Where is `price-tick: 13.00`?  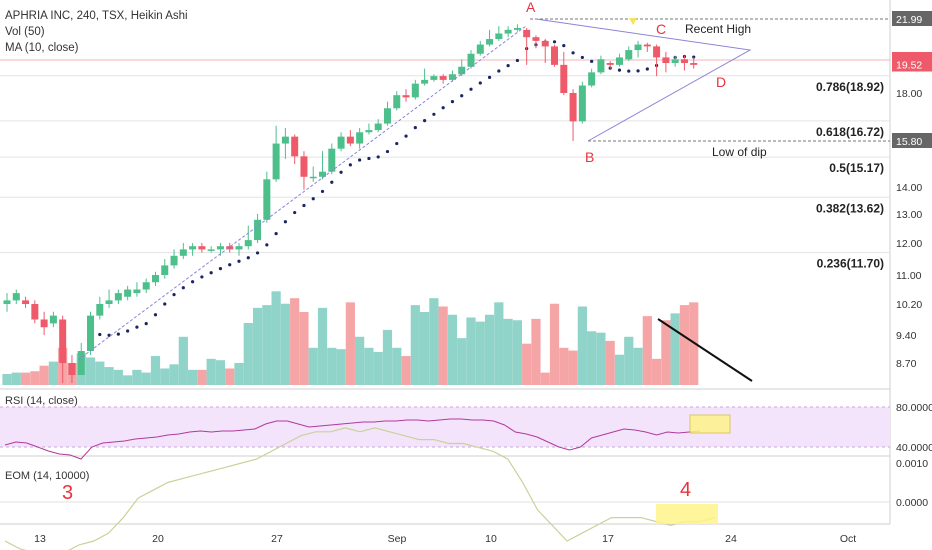
price-tick: 13.00 is located at coordinates (909, 215).